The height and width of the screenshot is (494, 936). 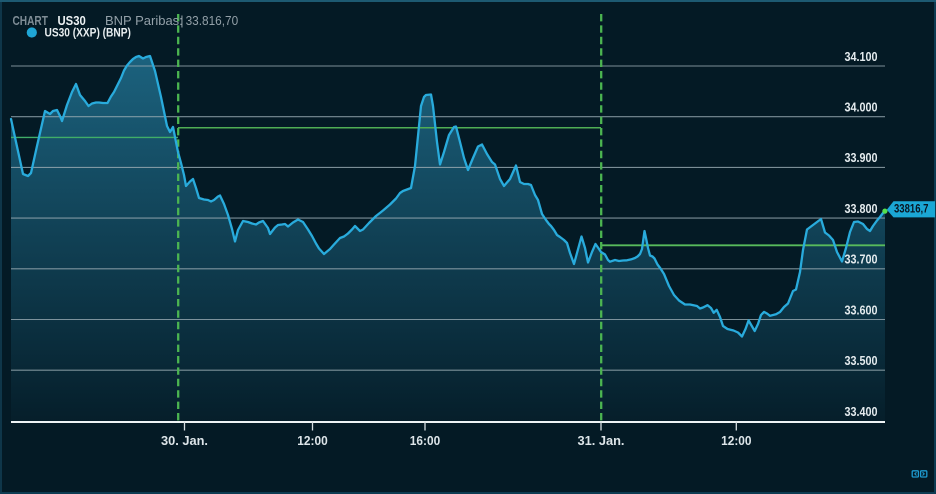 What do you see at coordinates (861, 411) in the screenshot?
I see `svg-text: 33.400` at bounding box center [861, 411].